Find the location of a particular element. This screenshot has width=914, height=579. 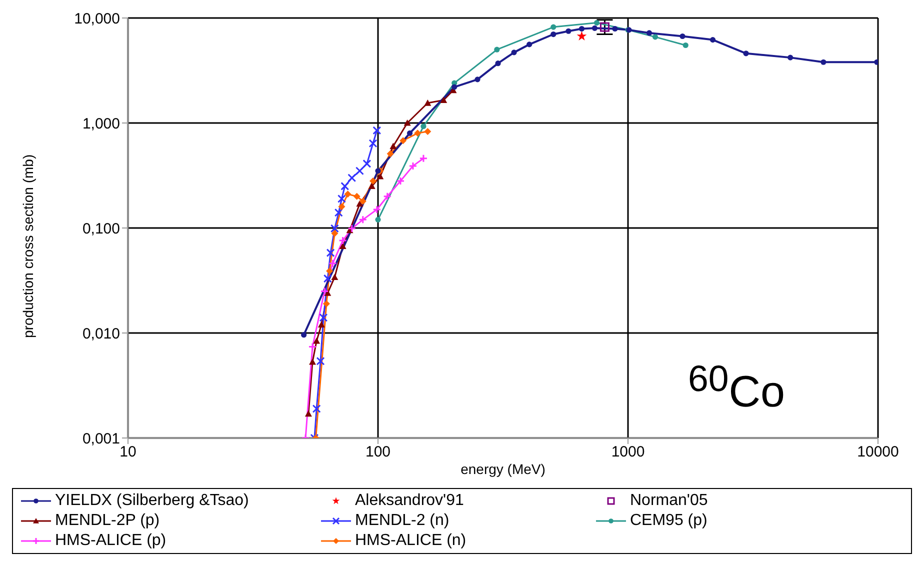

y-tick-label: 0,010 is located at coordinates (101, 333).